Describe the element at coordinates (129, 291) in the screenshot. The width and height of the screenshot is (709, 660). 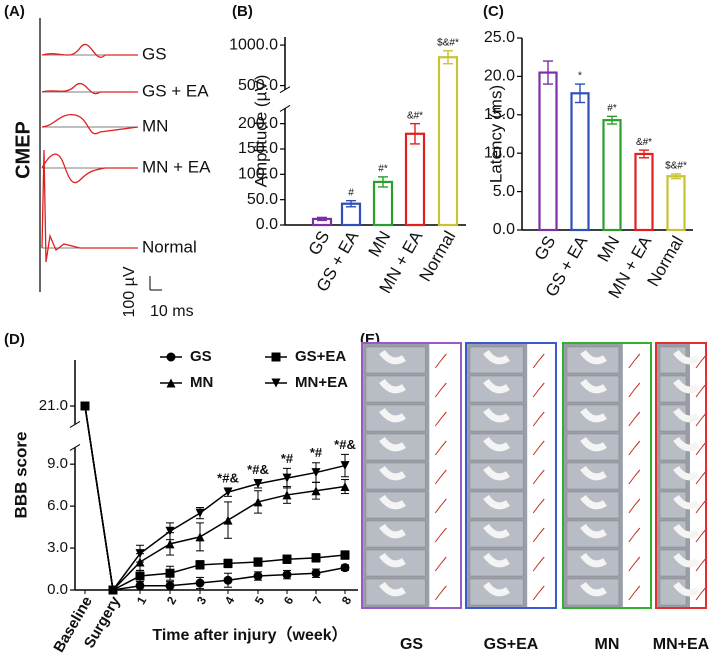
I see `scale-y: 100 µV` at that location.